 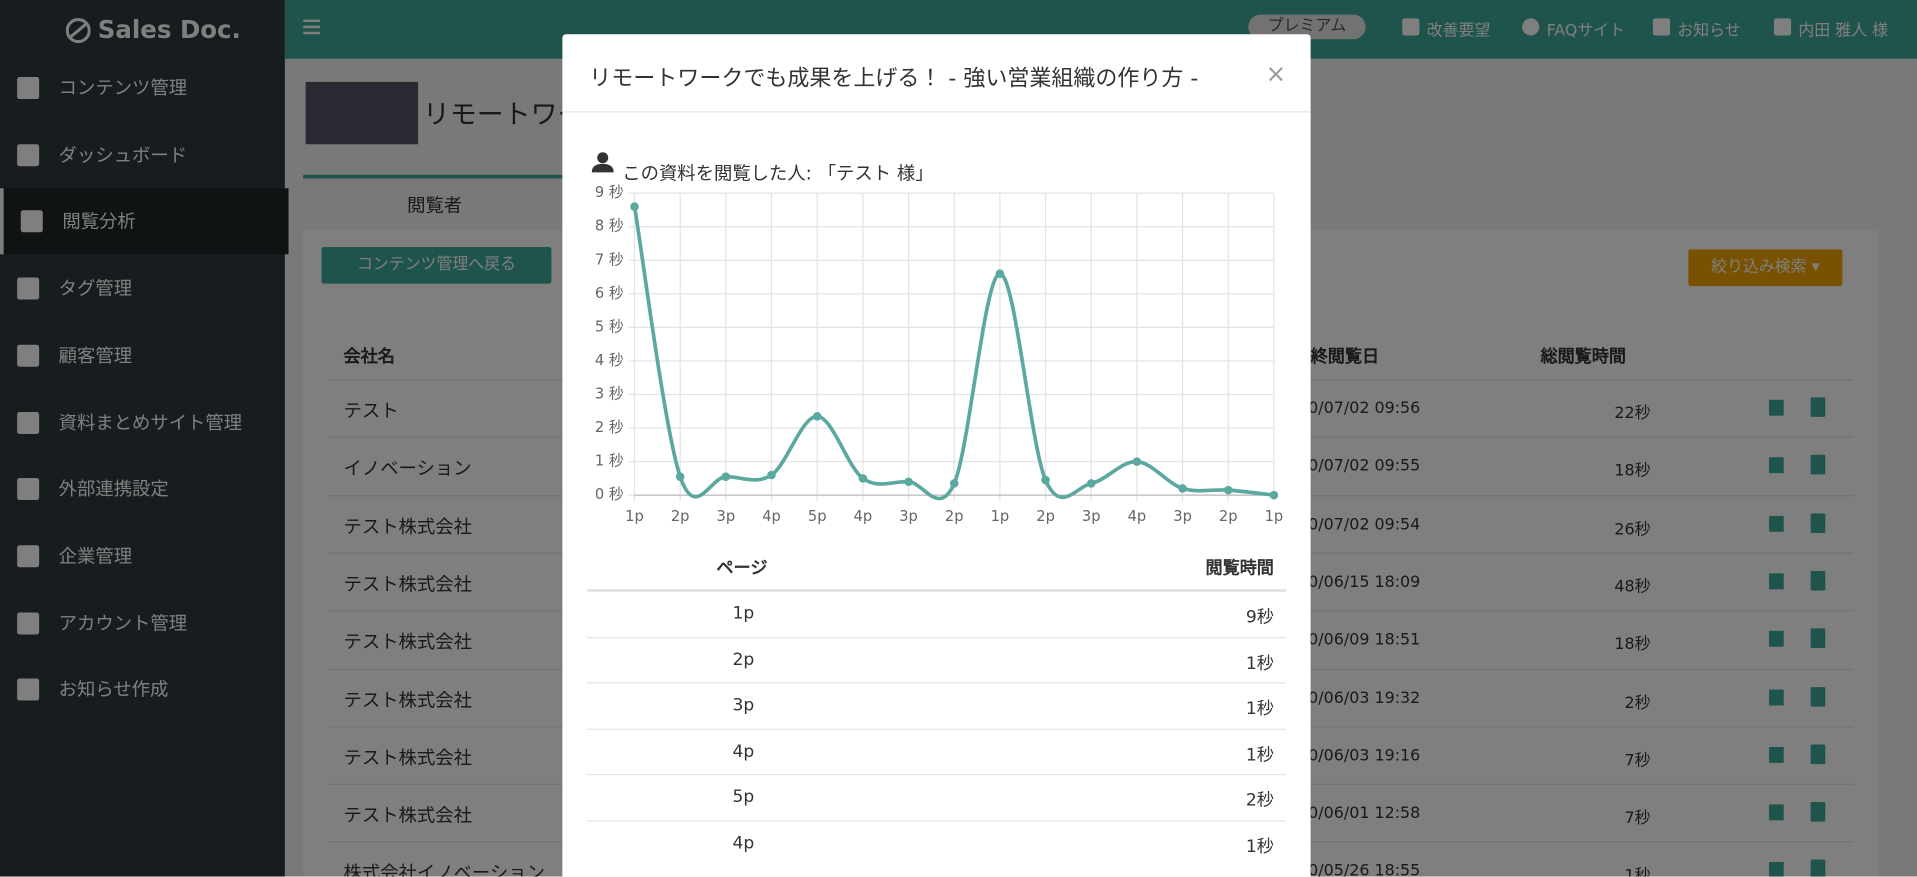 What do you see at coordinates (936, 796) in the screenshot?
I see `table-row: 5p 2秒` at bounding box center [936, 796].